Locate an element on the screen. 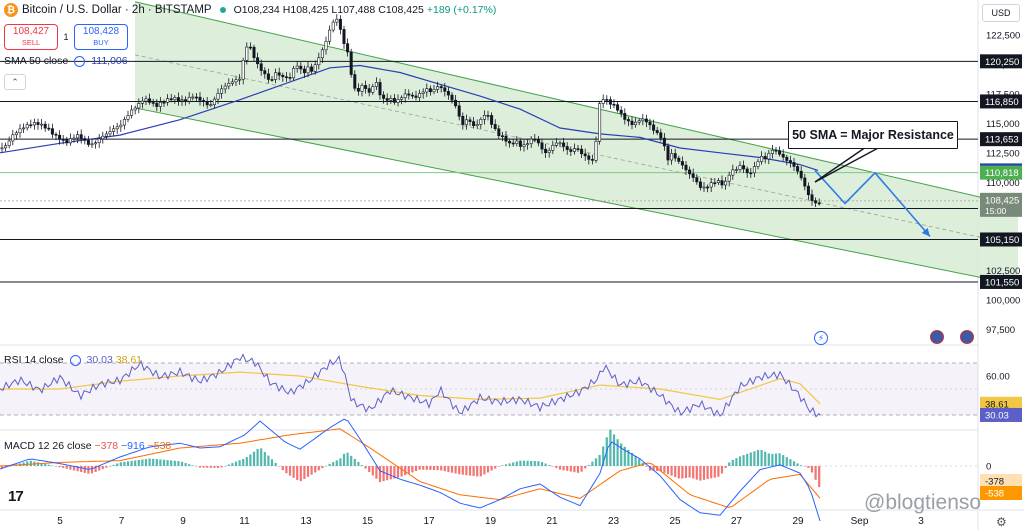 The image size is (1024, 530). lightning-event-icon: ⚡ is located at coordinates (821, 338).